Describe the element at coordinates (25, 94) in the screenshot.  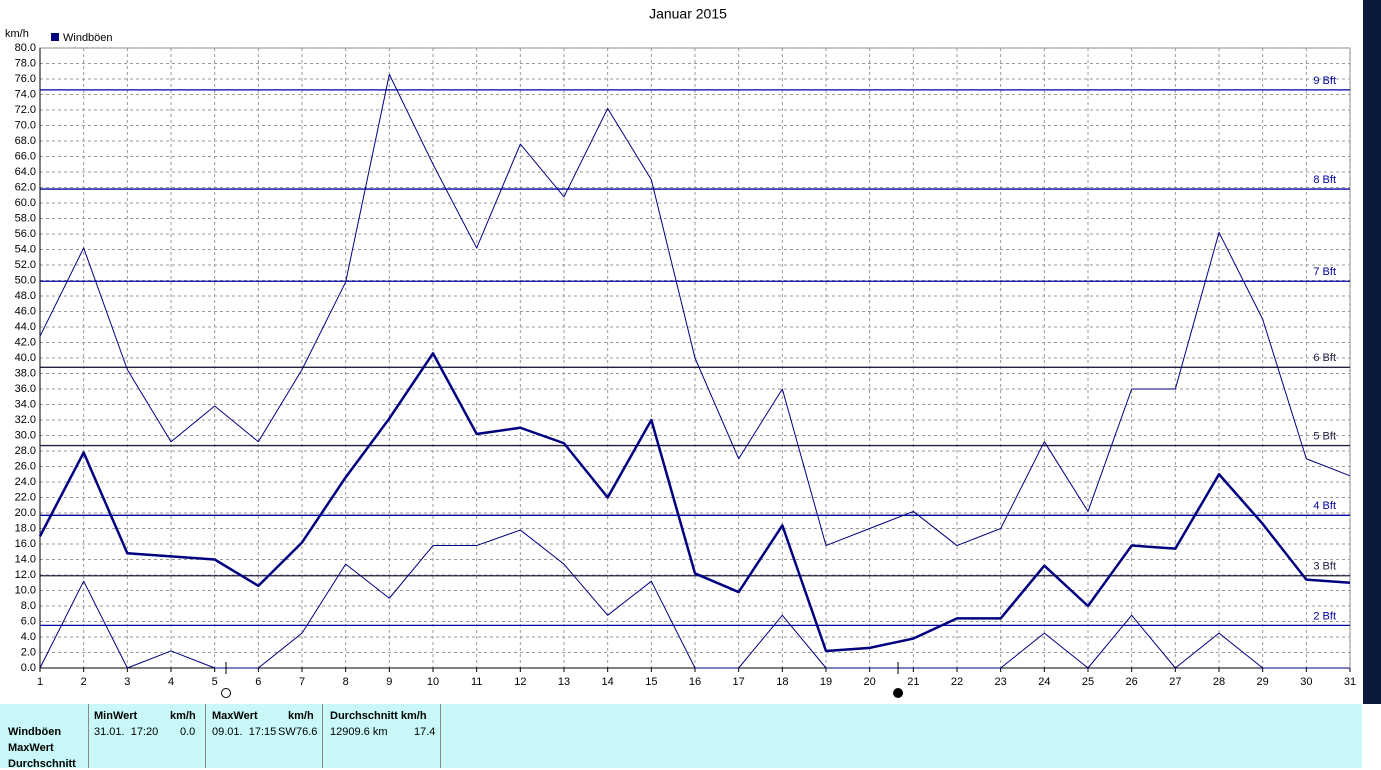
I see `y-tick-label: 74.0` at that location.